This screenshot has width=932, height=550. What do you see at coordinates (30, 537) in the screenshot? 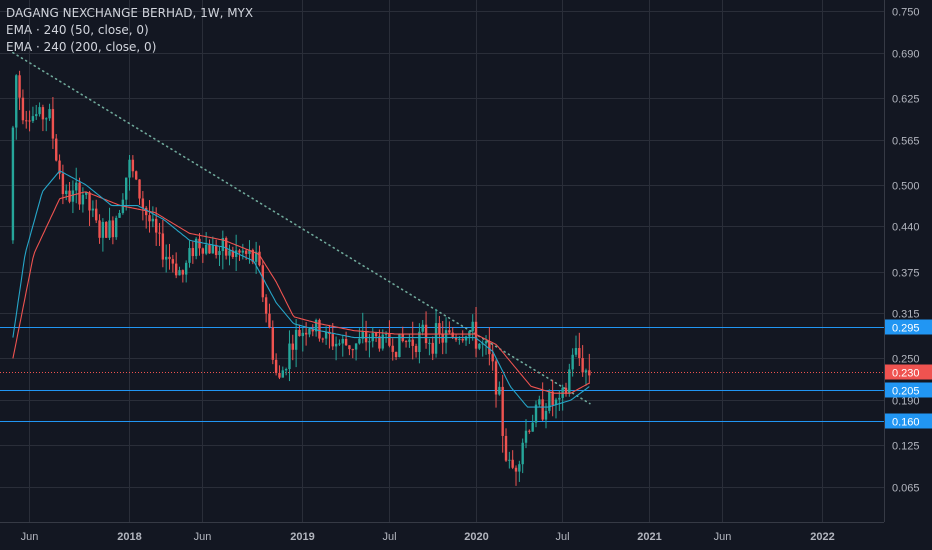
I see `x-tick-label: Jun` at bounding box center [30, 537].